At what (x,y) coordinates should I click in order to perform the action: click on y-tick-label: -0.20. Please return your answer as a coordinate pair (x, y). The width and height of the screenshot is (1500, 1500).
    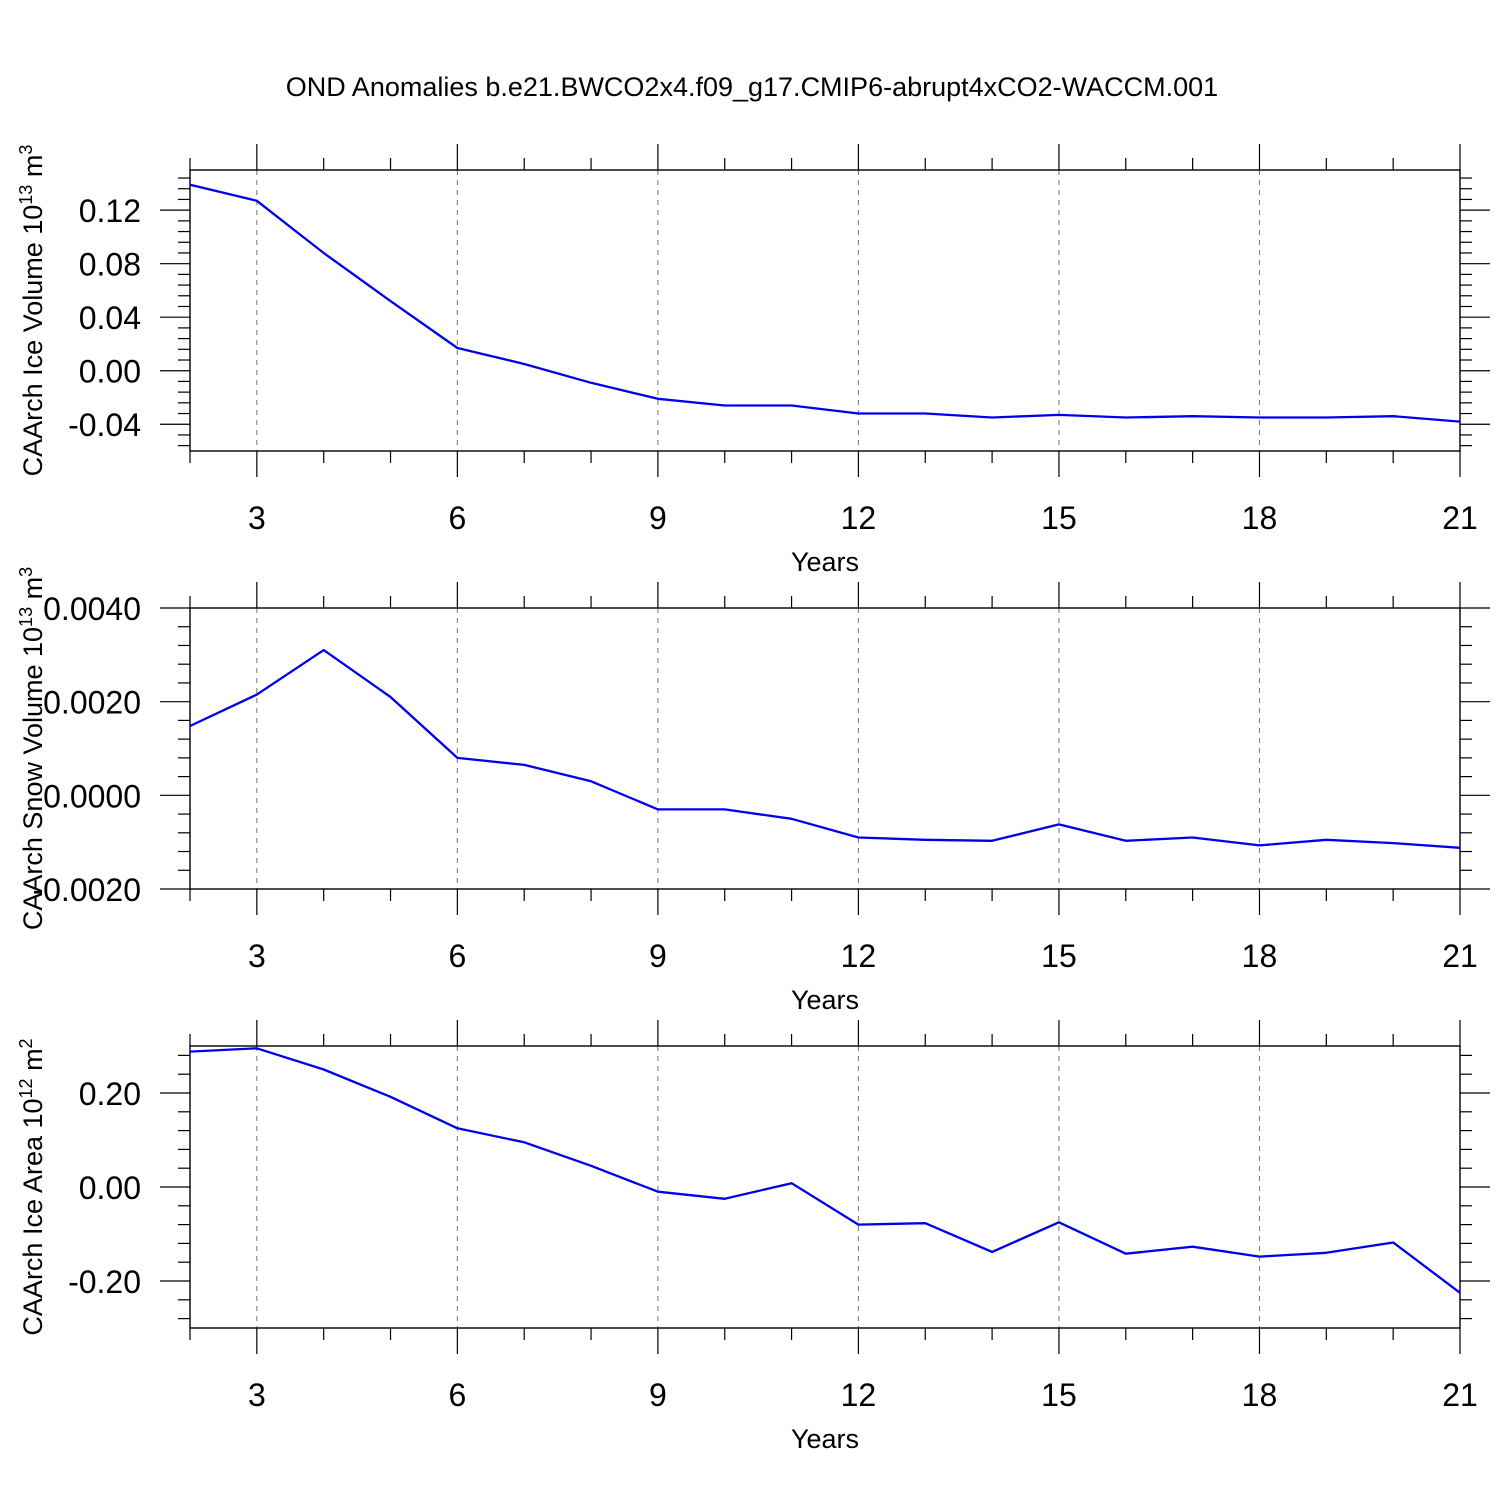
    Looking at the image, I should click on (104, 1282).